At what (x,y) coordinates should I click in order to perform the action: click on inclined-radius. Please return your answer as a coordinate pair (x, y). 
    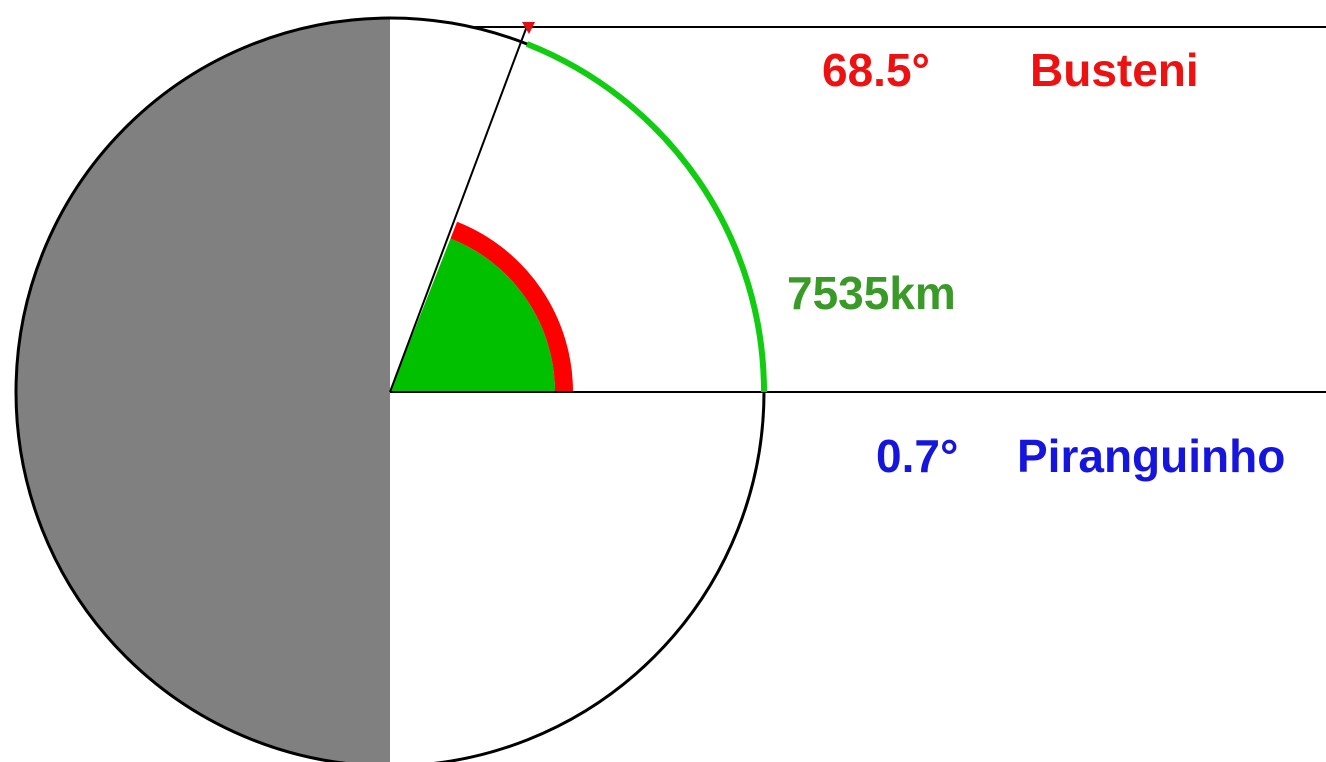
    Looking at the image, I should click on (458, 209).